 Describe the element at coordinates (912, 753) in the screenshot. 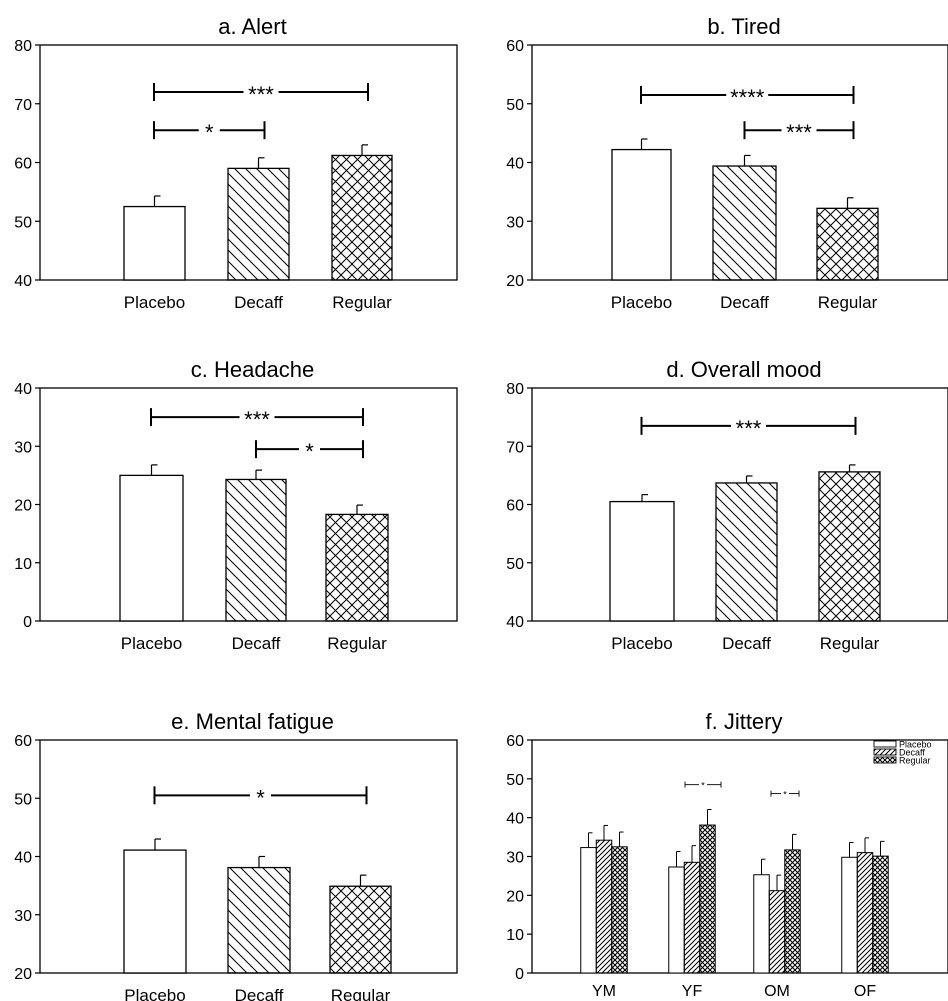

I see `legend-label: Decaff` at that location.